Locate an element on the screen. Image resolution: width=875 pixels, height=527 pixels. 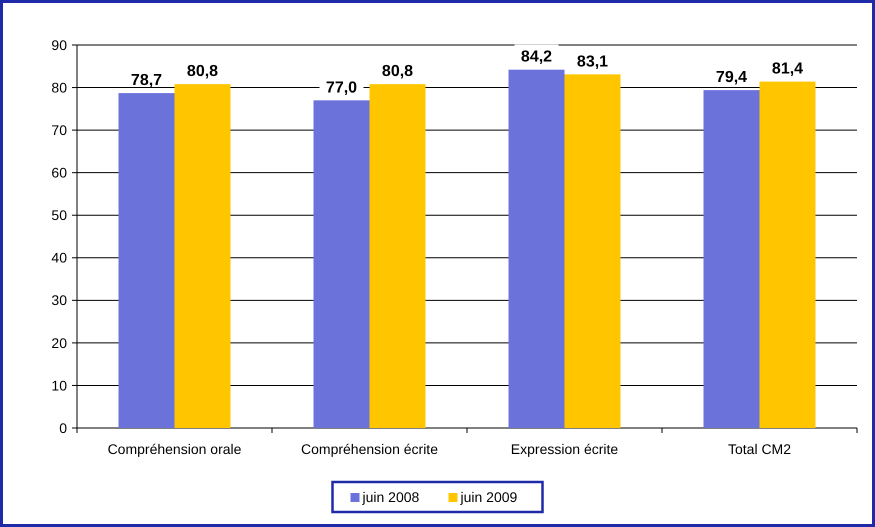
data-label: 81,4 is located at coordinates (788, 69).